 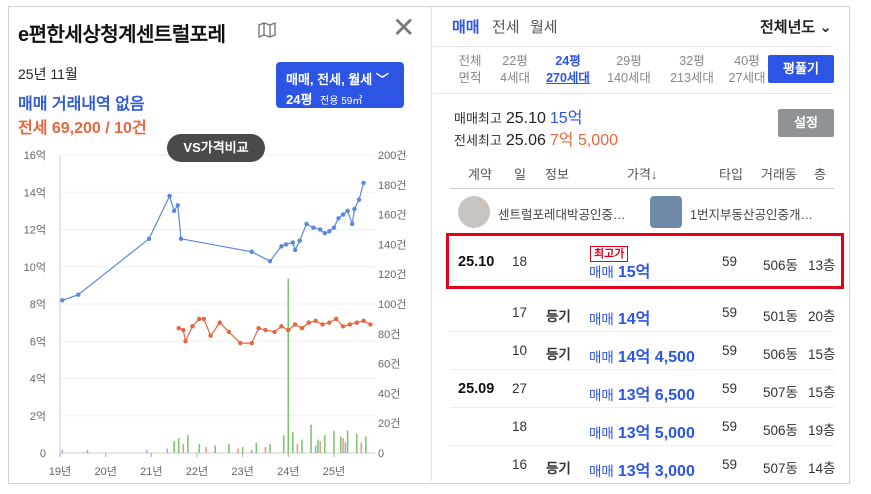 What do you see at coordinates (806, 123) in the screenshot?
I see `settings-button: 설정` at bounding box center [806, 123].